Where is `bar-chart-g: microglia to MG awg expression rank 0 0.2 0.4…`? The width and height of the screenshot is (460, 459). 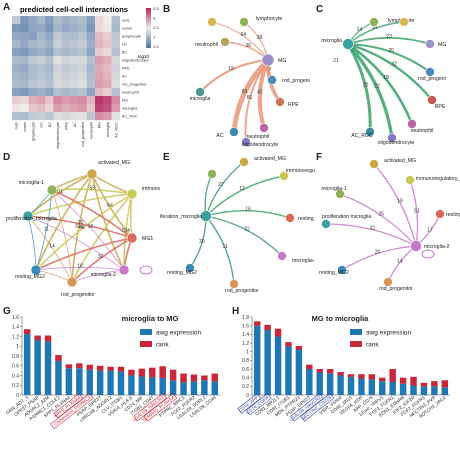
bar-chart-g: microglia to MG awg expression rank 0 0.2 0.4… is located at coordinates (112, 372).